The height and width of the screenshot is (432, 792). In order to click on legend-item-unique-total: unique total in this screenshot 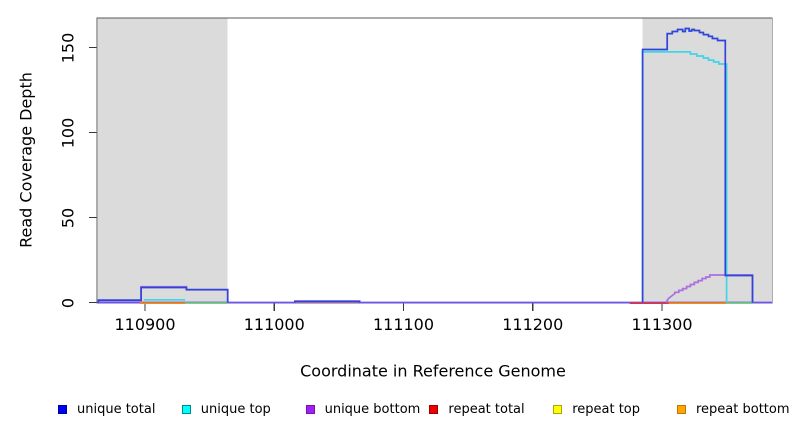, I will do `click(106, 409)`.